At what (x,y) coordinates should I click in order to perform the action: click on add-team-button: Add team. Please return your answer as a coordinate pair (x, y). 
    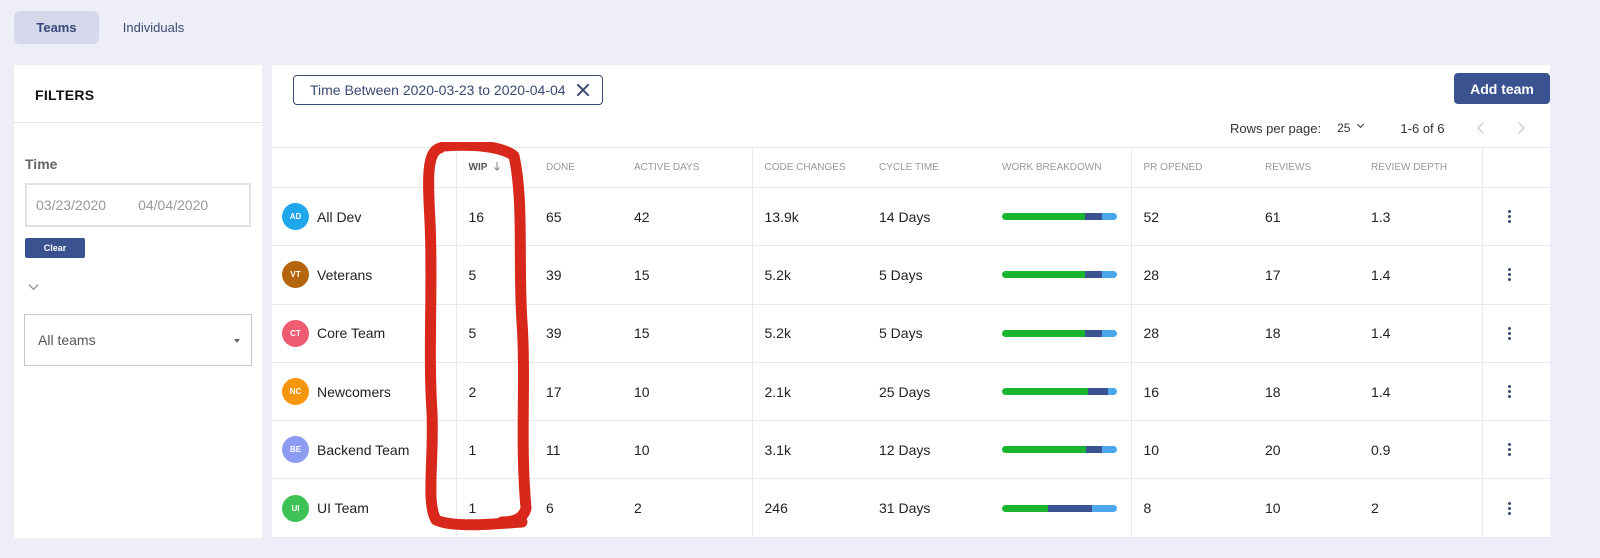
    Looking at the image, I should click on (1502, 88).